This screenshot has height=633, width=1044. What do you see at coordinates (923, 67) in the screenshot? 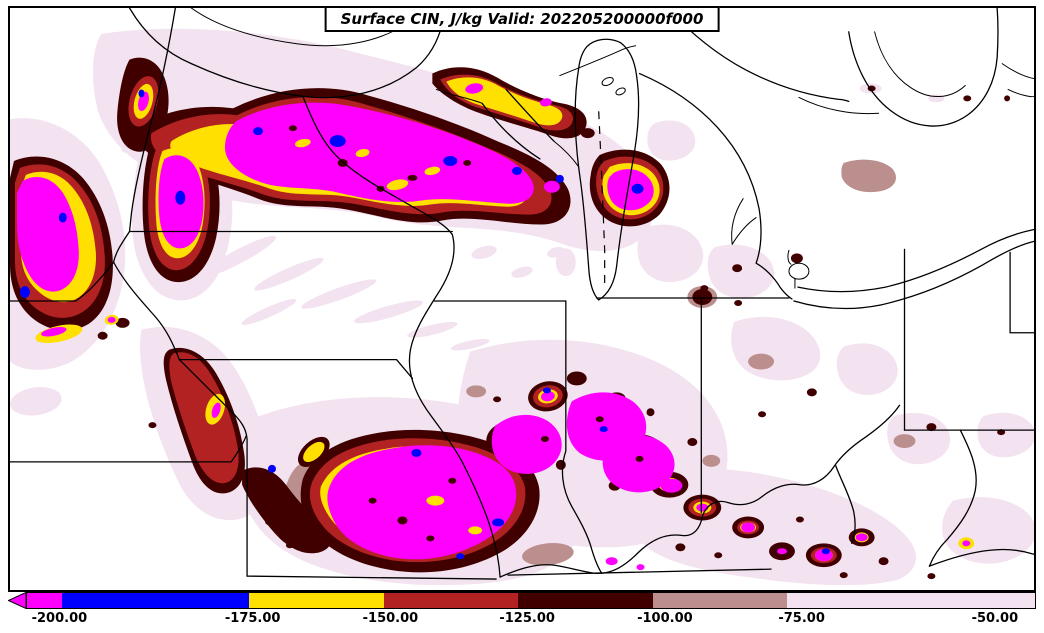
I see `georgian-bay-shore` at bounding box center [923, 67].